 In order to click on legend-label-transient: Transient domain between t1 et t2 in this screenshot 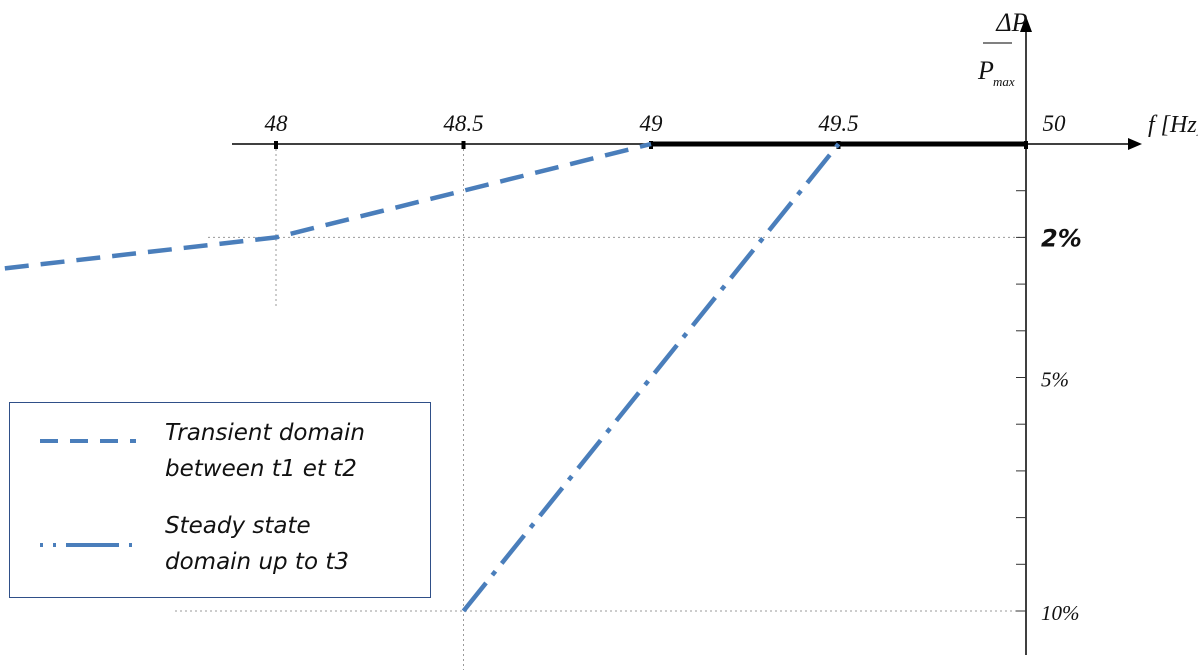, I will do `click(265, 451)`.